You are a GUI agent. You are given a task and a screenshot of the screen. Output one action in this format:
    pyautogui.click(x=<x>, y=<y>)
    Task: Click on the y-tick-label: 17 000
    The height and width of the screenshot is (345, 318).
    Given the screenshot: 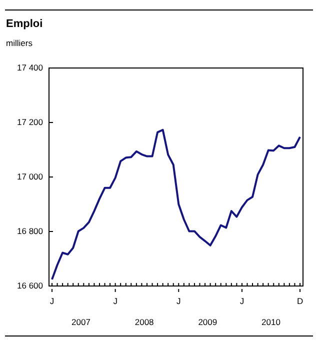 What is the action you would take?
    pyautogui.click(x=30, y=177)
    